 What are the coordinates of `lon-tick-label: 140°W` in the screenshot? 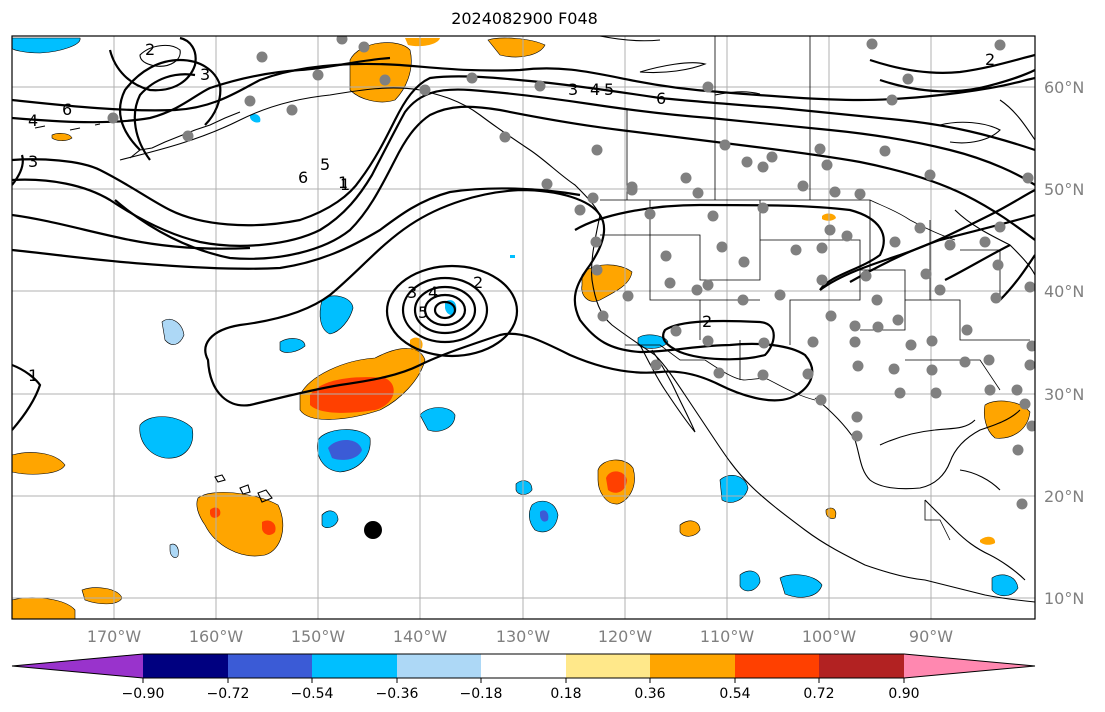 It's located at (420, 636).